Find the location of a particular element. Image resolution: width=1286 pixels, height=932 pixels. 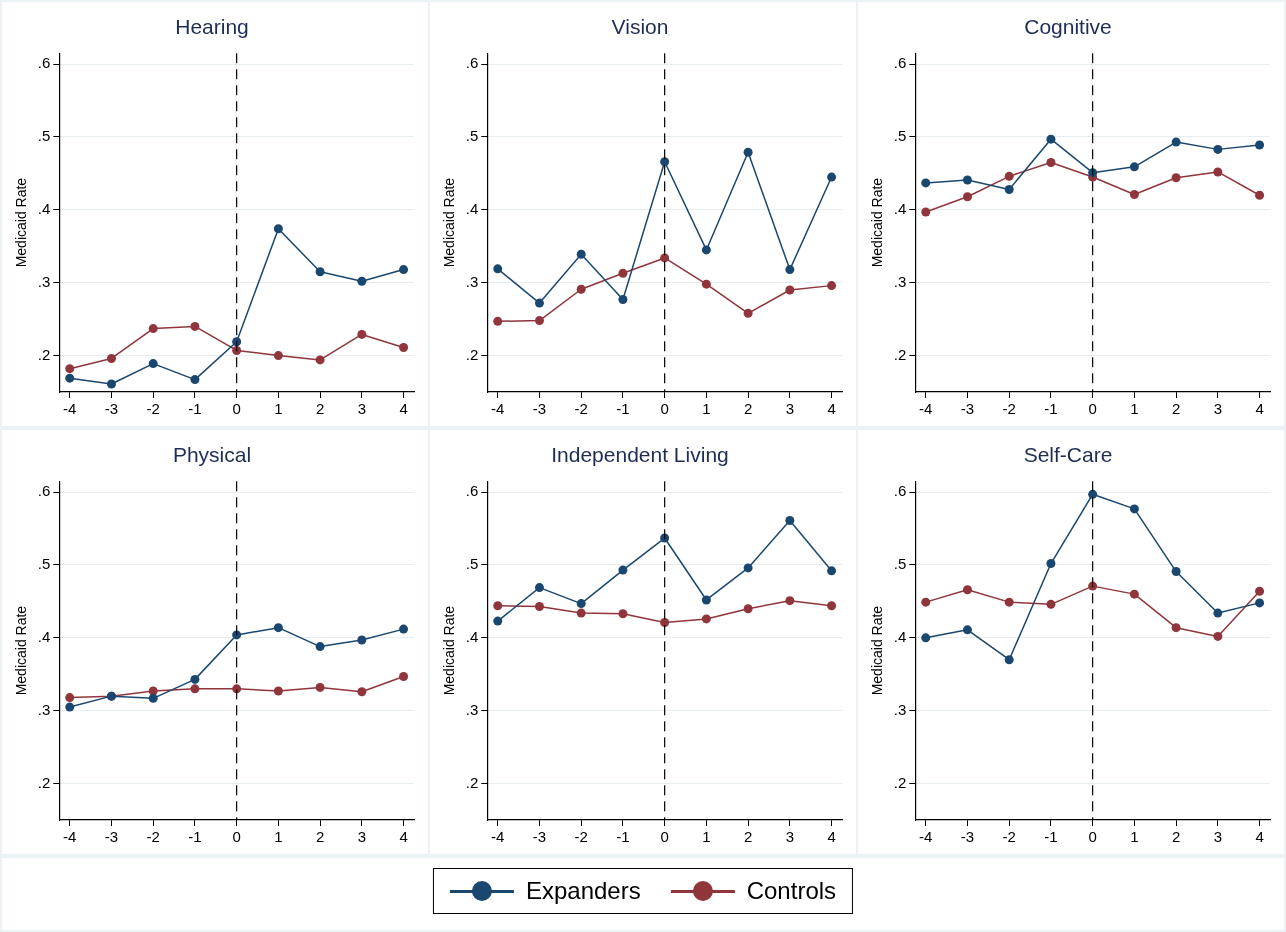

x-tick-label: 0 is located at coordinates (236, 409).